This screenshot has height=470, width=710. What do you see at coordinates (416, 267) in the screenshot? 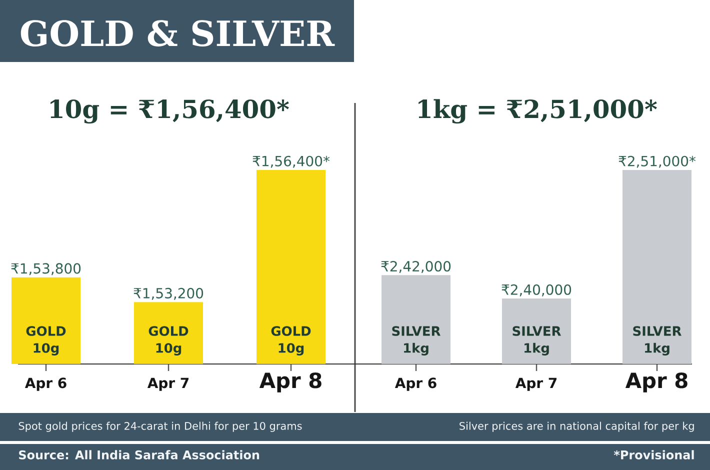
I see `data-label: ₹2,42,000` at bounding box center [416, 267].